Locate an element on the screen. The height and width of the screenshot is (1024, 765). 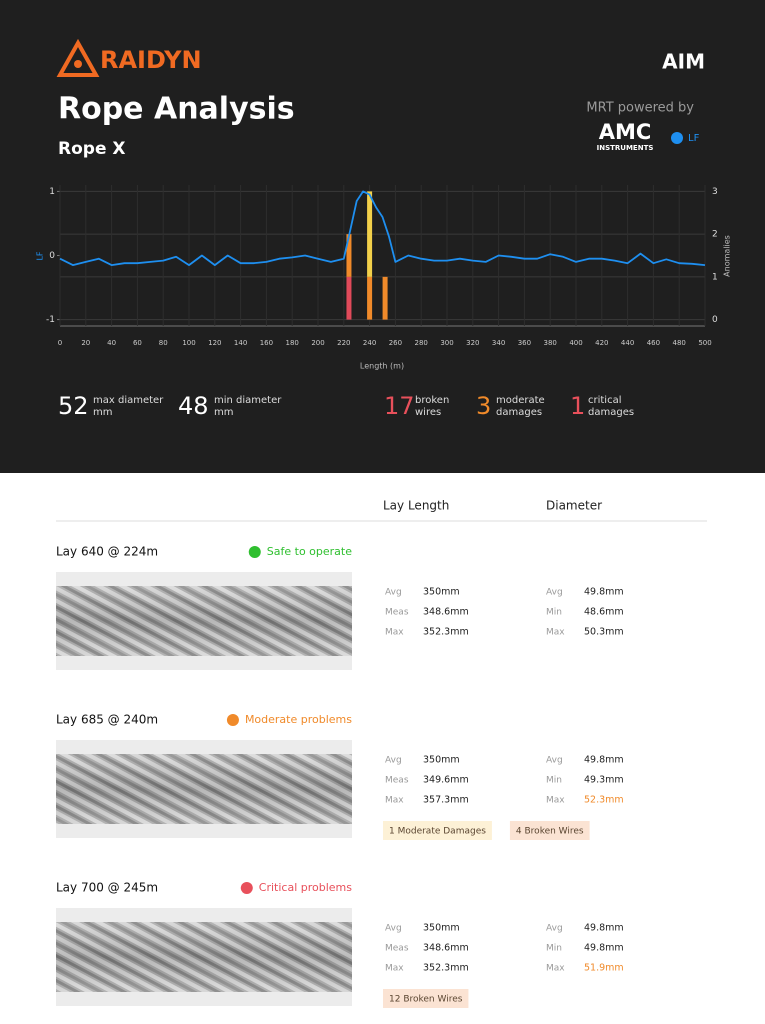
y-axis-label: LF is located at coordinates (40, 255).